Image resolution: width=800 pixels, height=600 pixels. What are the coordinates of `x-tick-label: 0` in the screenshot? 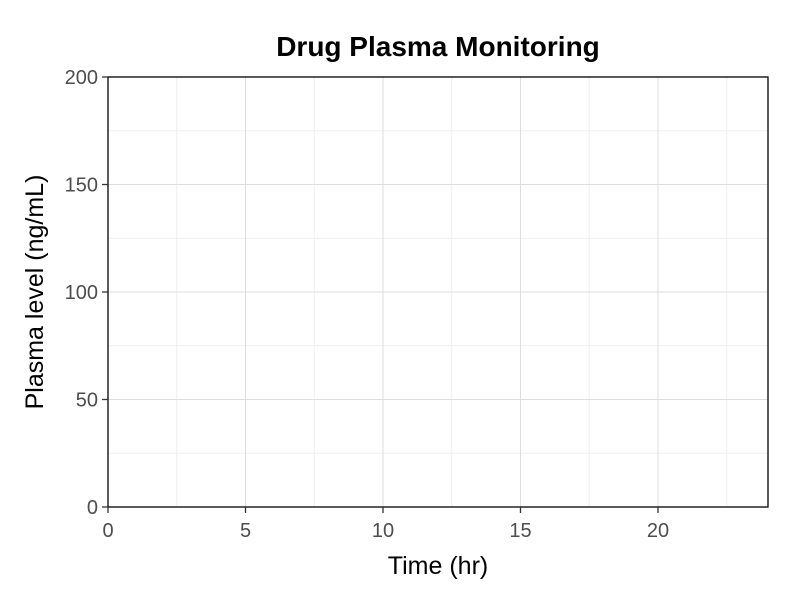 It's located at (107, 531).